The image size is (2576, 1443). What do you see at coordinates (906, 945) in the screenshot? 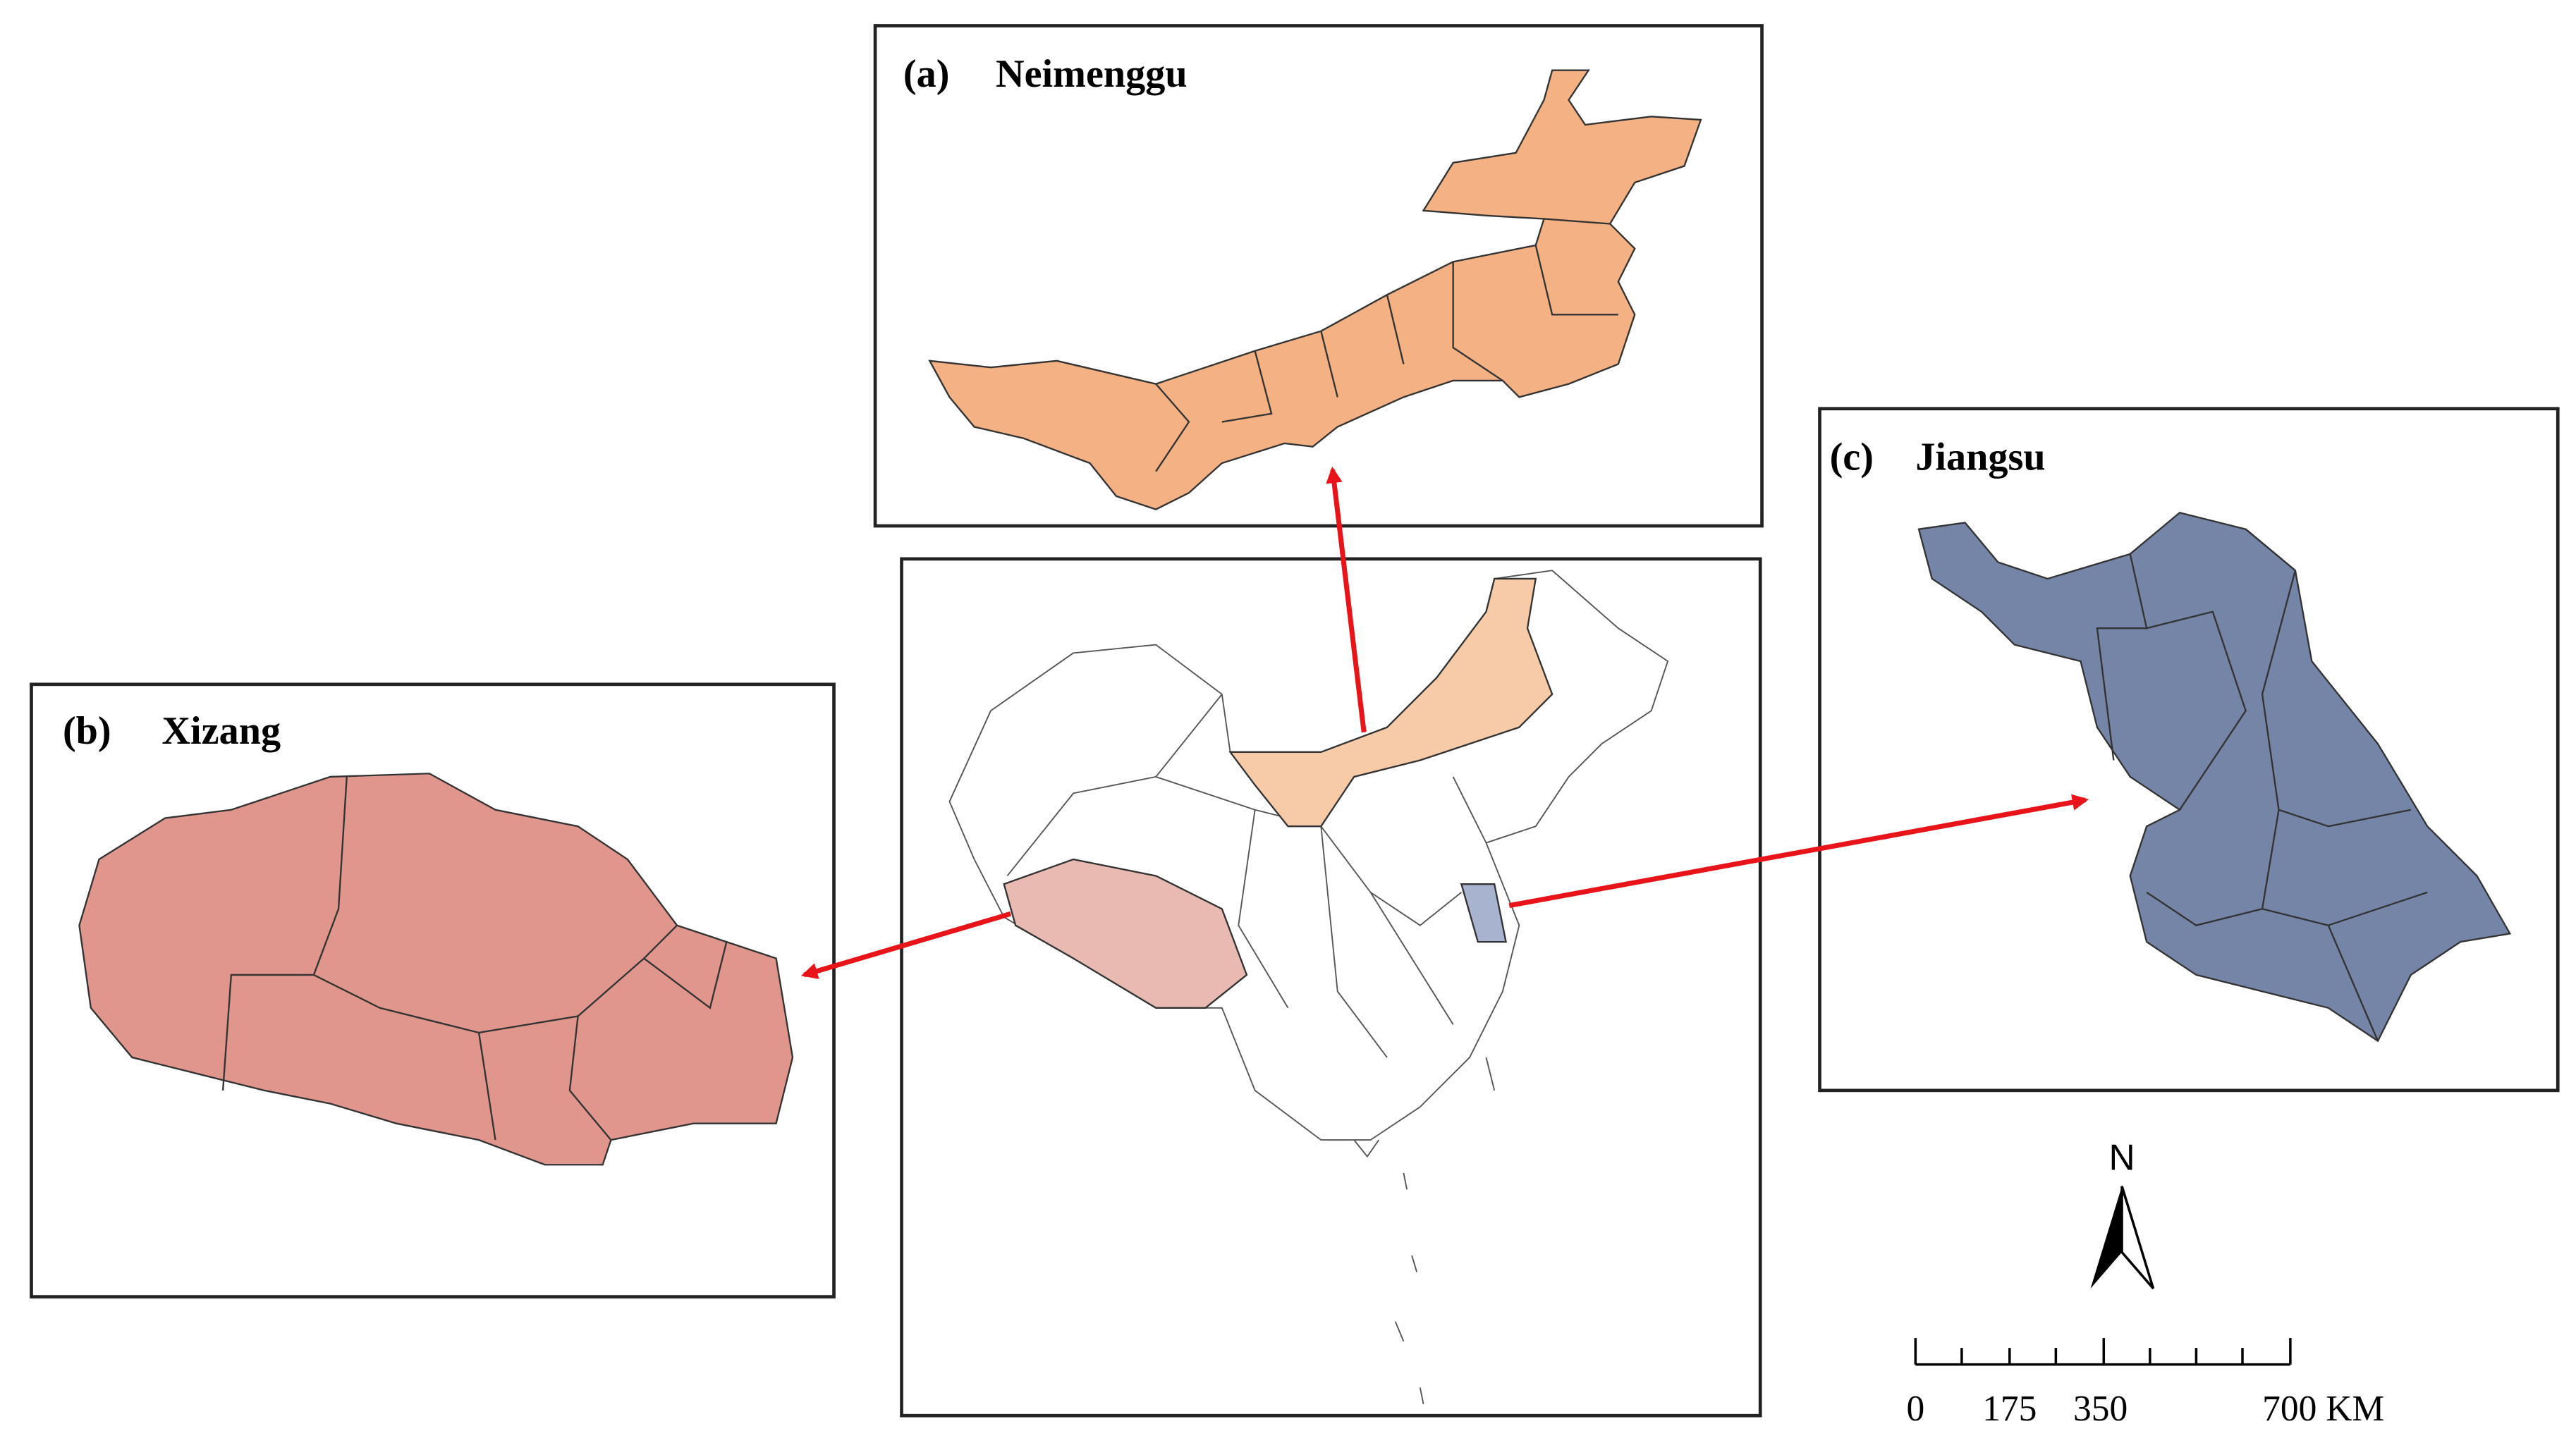
I see `arrow-to-b` at bounding box center [906, 945].